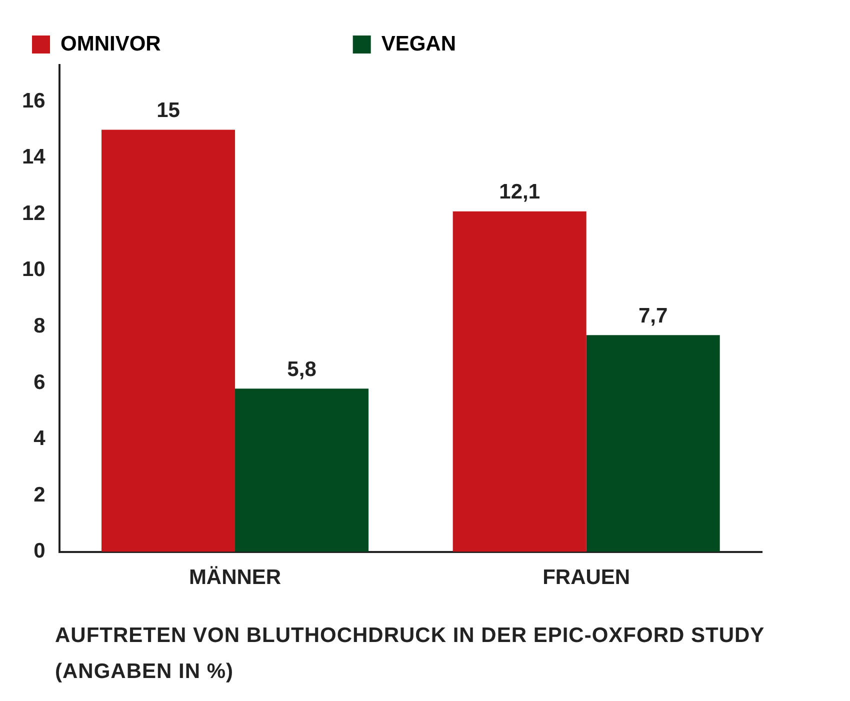 This screenshot has width=850, height=701. Describe the element at coordinates (586, 578) in the screenshot. I see `x-tick-label: FRAUEN` at that location.